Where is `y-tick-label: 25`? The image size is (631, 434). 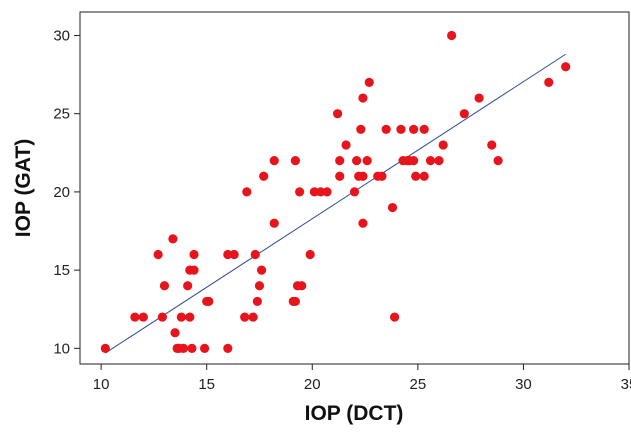 y-tick-label: 25 is located at coordinates (61, 114).